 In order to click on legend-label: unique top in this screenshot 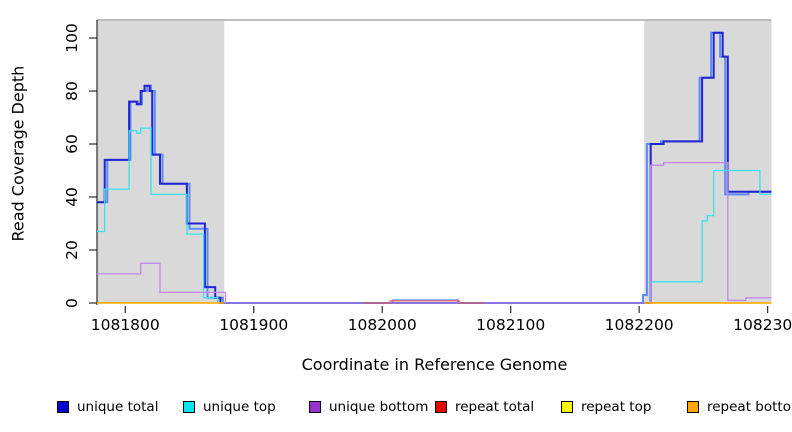, I will do `click(239, 407)`.